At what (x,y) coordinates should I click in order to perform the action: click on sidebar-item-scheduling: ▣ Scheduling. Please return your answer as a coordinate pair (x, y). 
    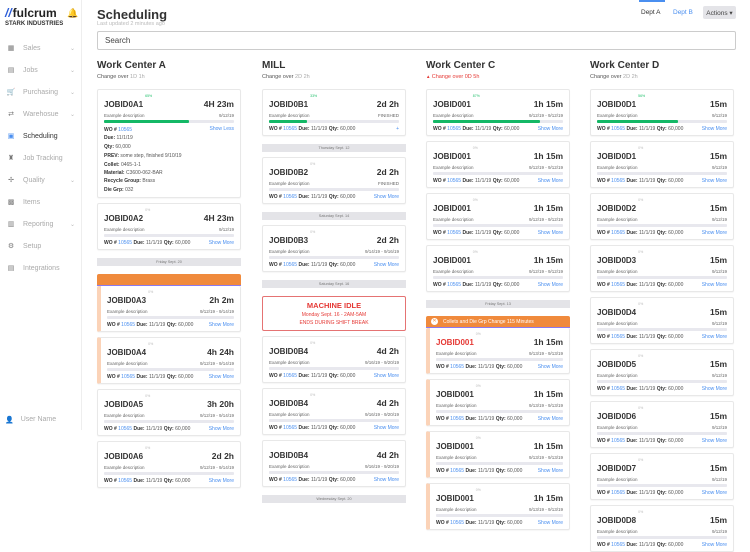
    Looking at the image, I should click on (41, 136).